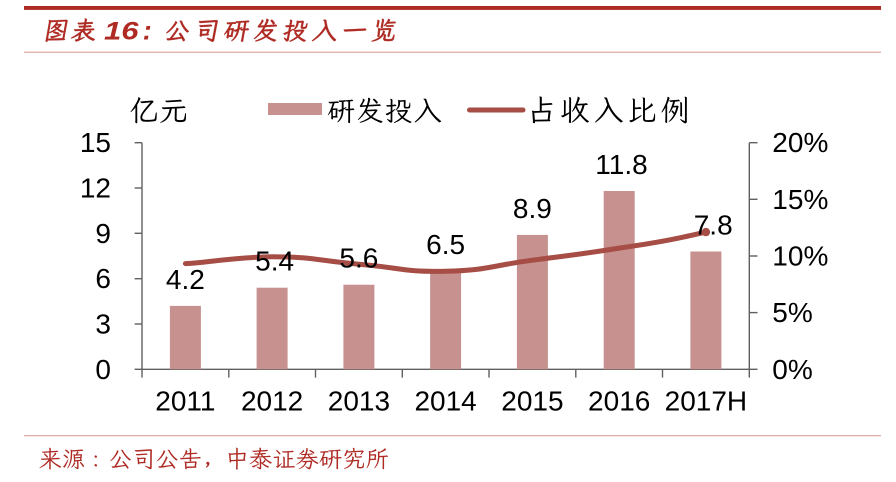 Image resolution: width=896 pixels, height=482 pixels. What do you see at coordinates (792, 312) in the screenshot?
I see `svg-text: 5%` at bounding box center [792, 312].